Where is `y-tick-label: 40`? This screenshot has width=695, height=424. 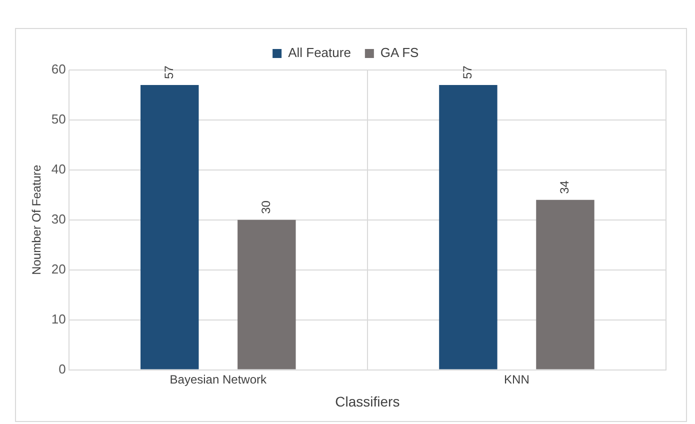
y-tick-label: 40 is located at coordinates (58, 169).